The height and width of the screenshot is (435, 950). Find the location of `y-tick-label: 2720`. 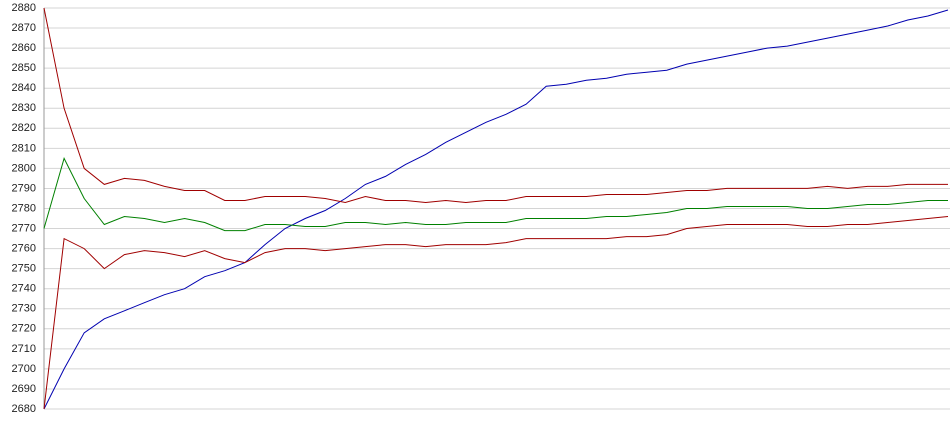

y-tick-label: 2720 is located at coordinates (24, 329).